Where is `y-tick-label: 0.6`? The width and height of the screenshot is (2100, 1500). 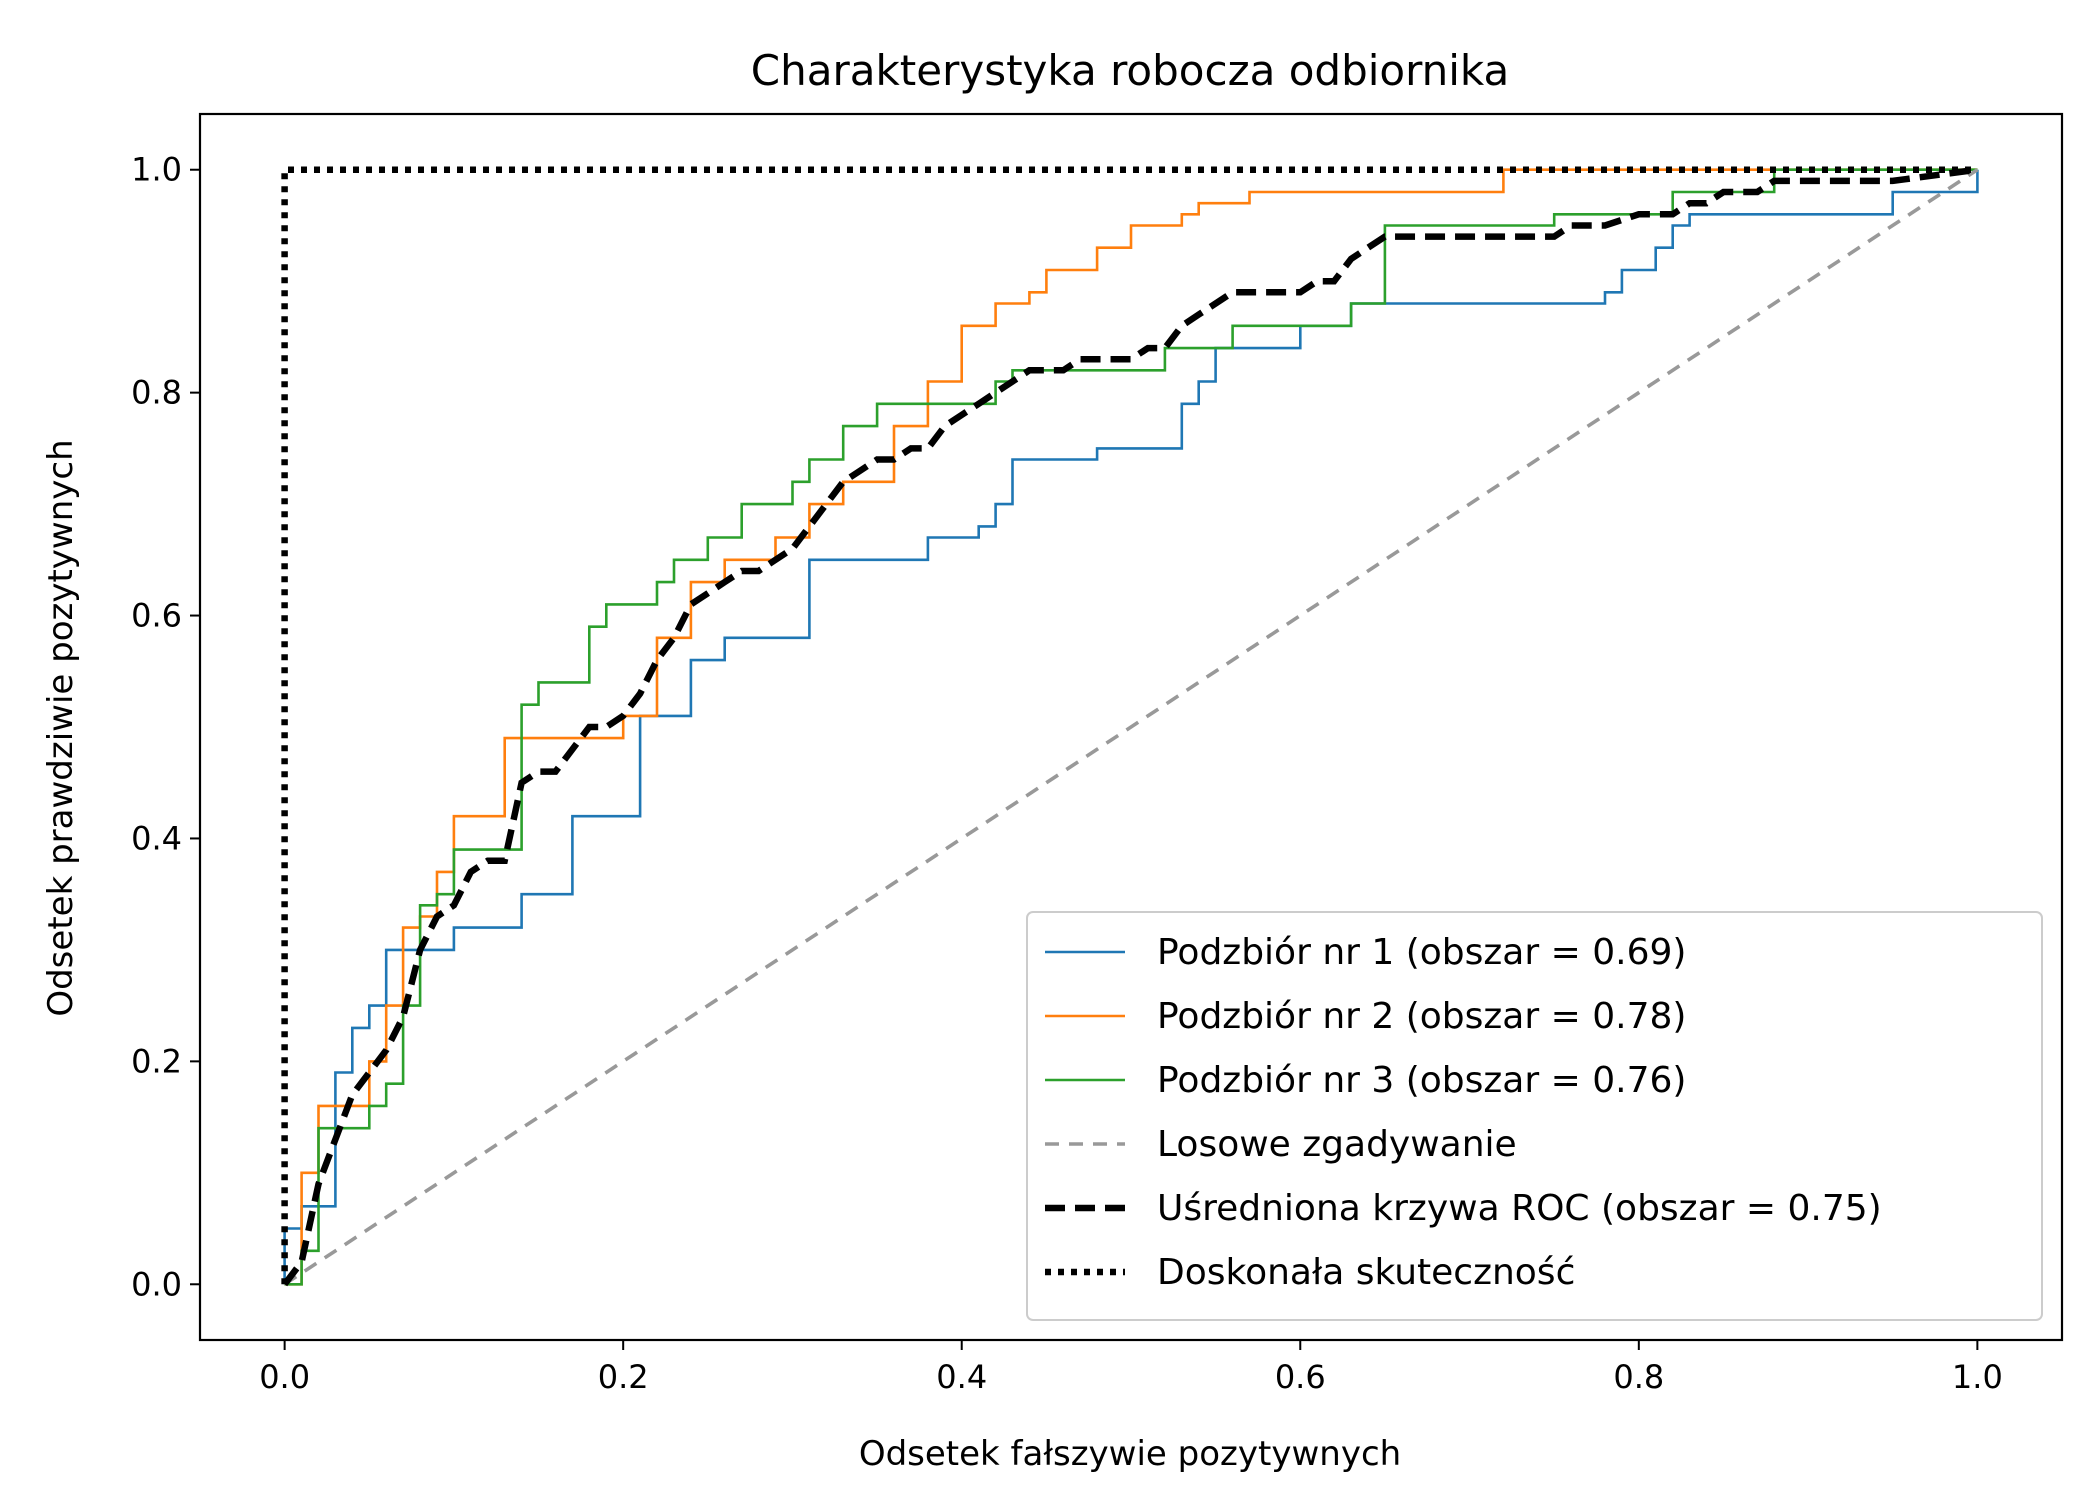
y-tick-label: 0.6 is located at coordinates (156, 616).